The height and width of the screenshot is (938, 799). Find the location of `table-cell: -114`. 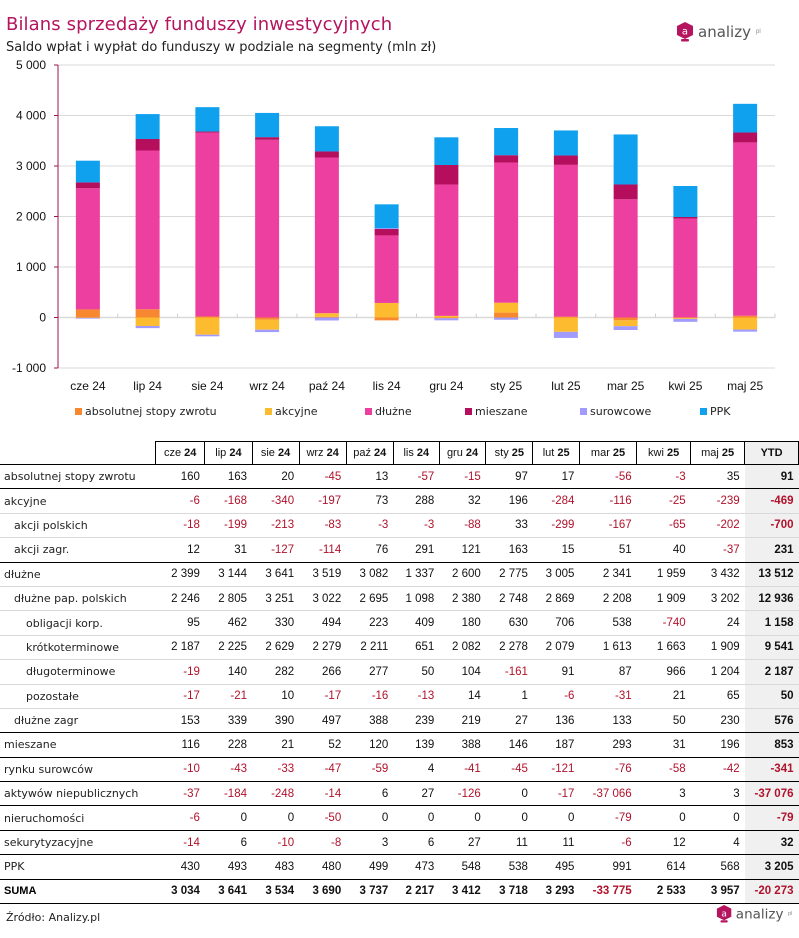

table-cell: -114 is located at coordinates (323, 550).